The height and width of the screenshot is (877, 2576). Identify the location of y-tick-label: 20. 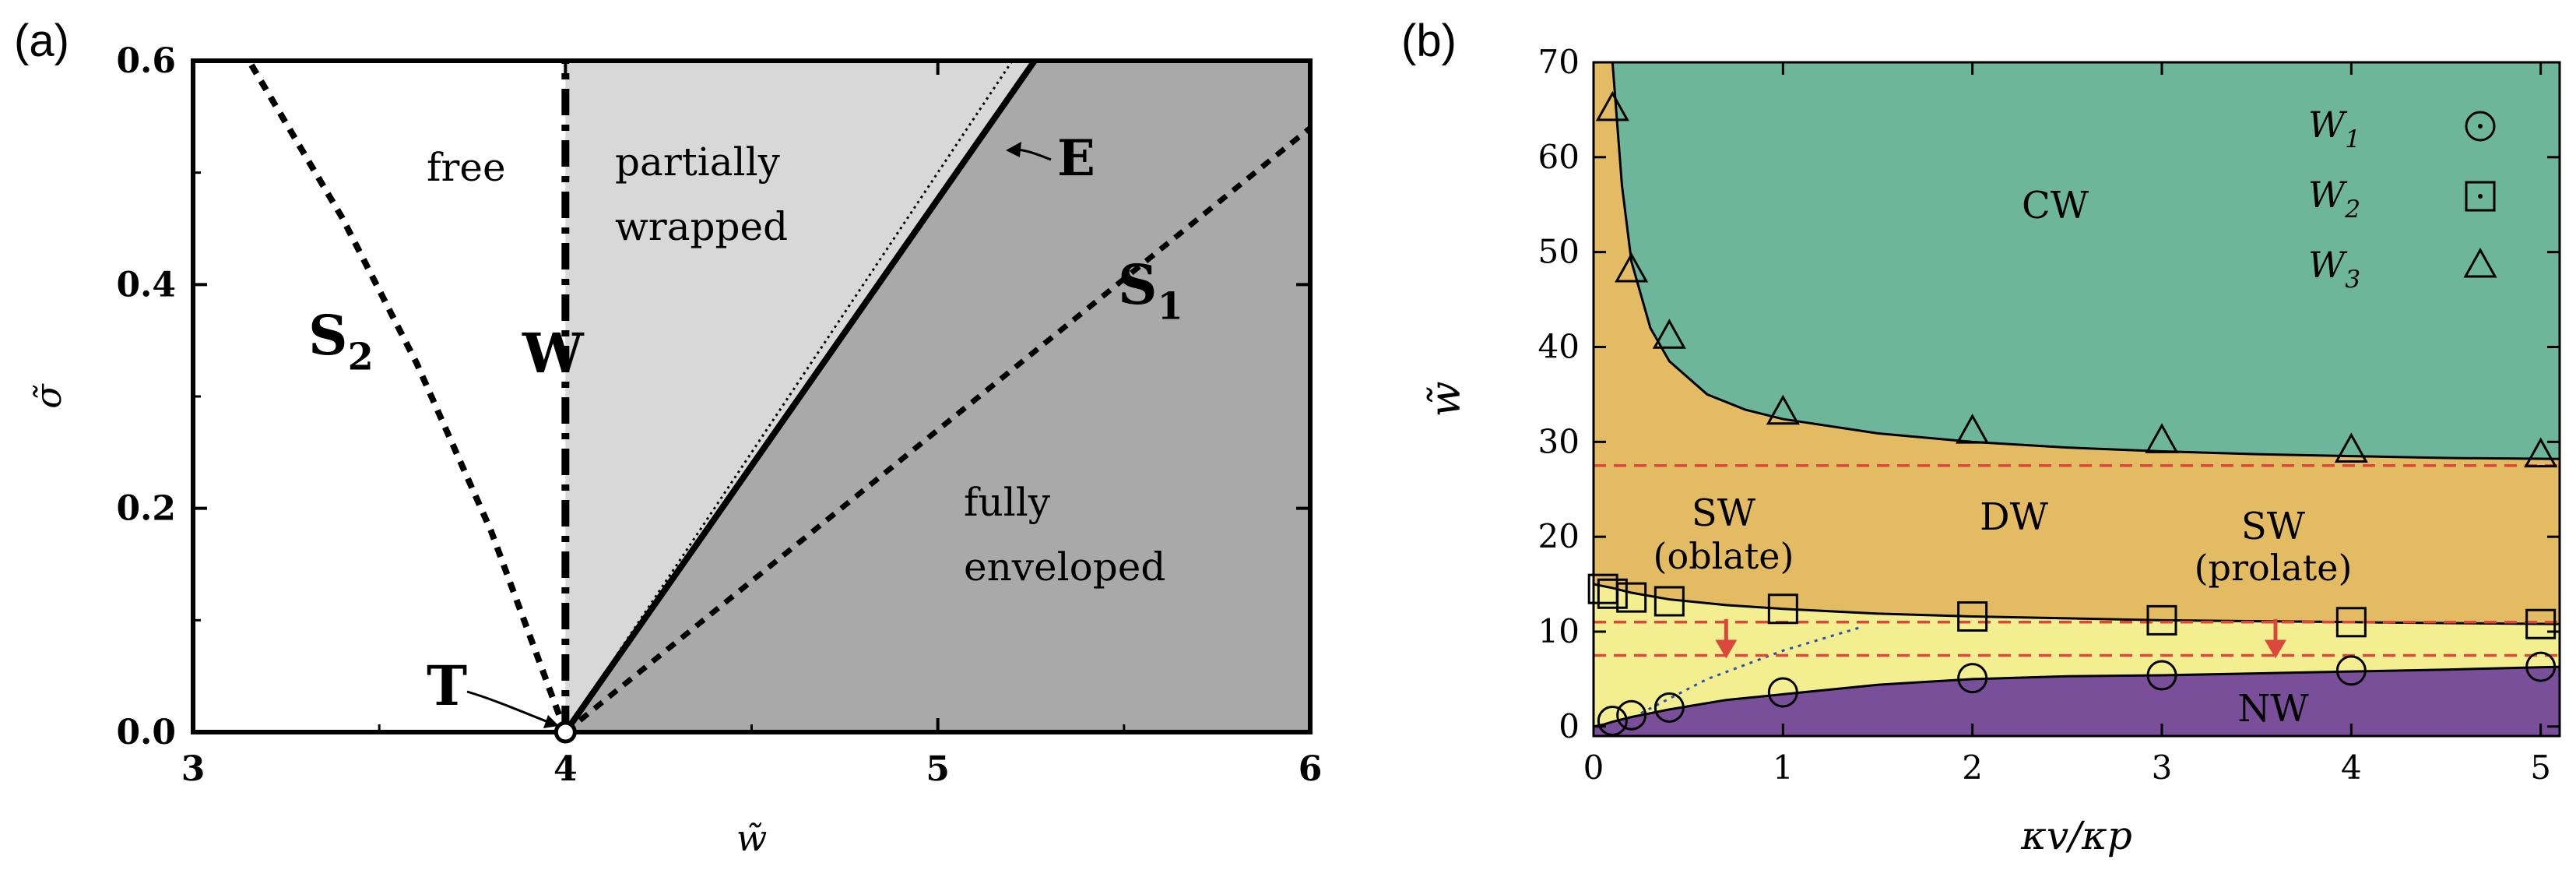
(1559, 536).